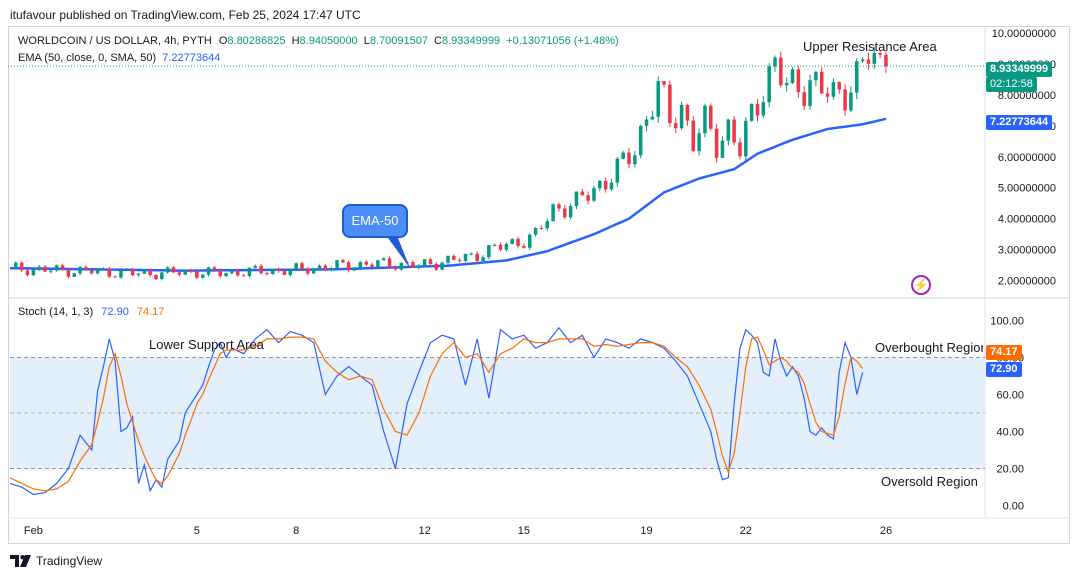  I want to click on stoch-legend: Stoch (14, 1, 3) 72.90 74.17, so click(91, 312).